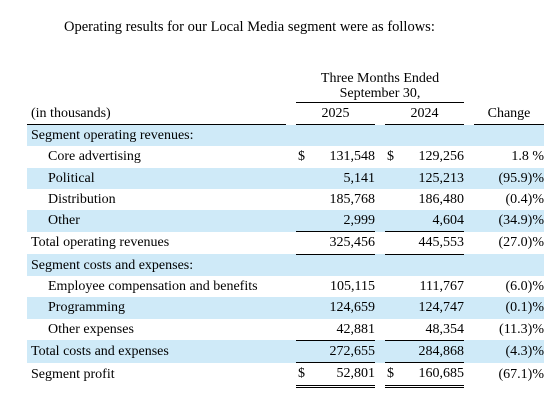 The image size is (544, 418). I want to click on value-2025: 105,115, so click(352, 287).